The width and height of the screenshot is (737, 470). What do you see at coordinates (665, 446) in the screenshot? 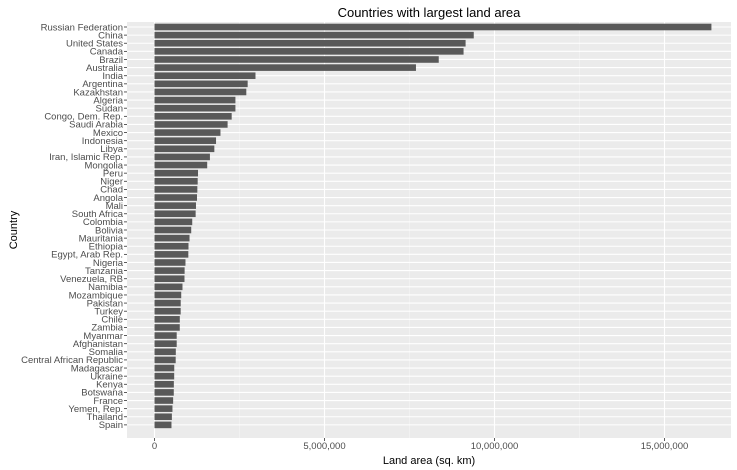
I see `x-tick-label: 15,000,000` at bounding box center [665, 446].